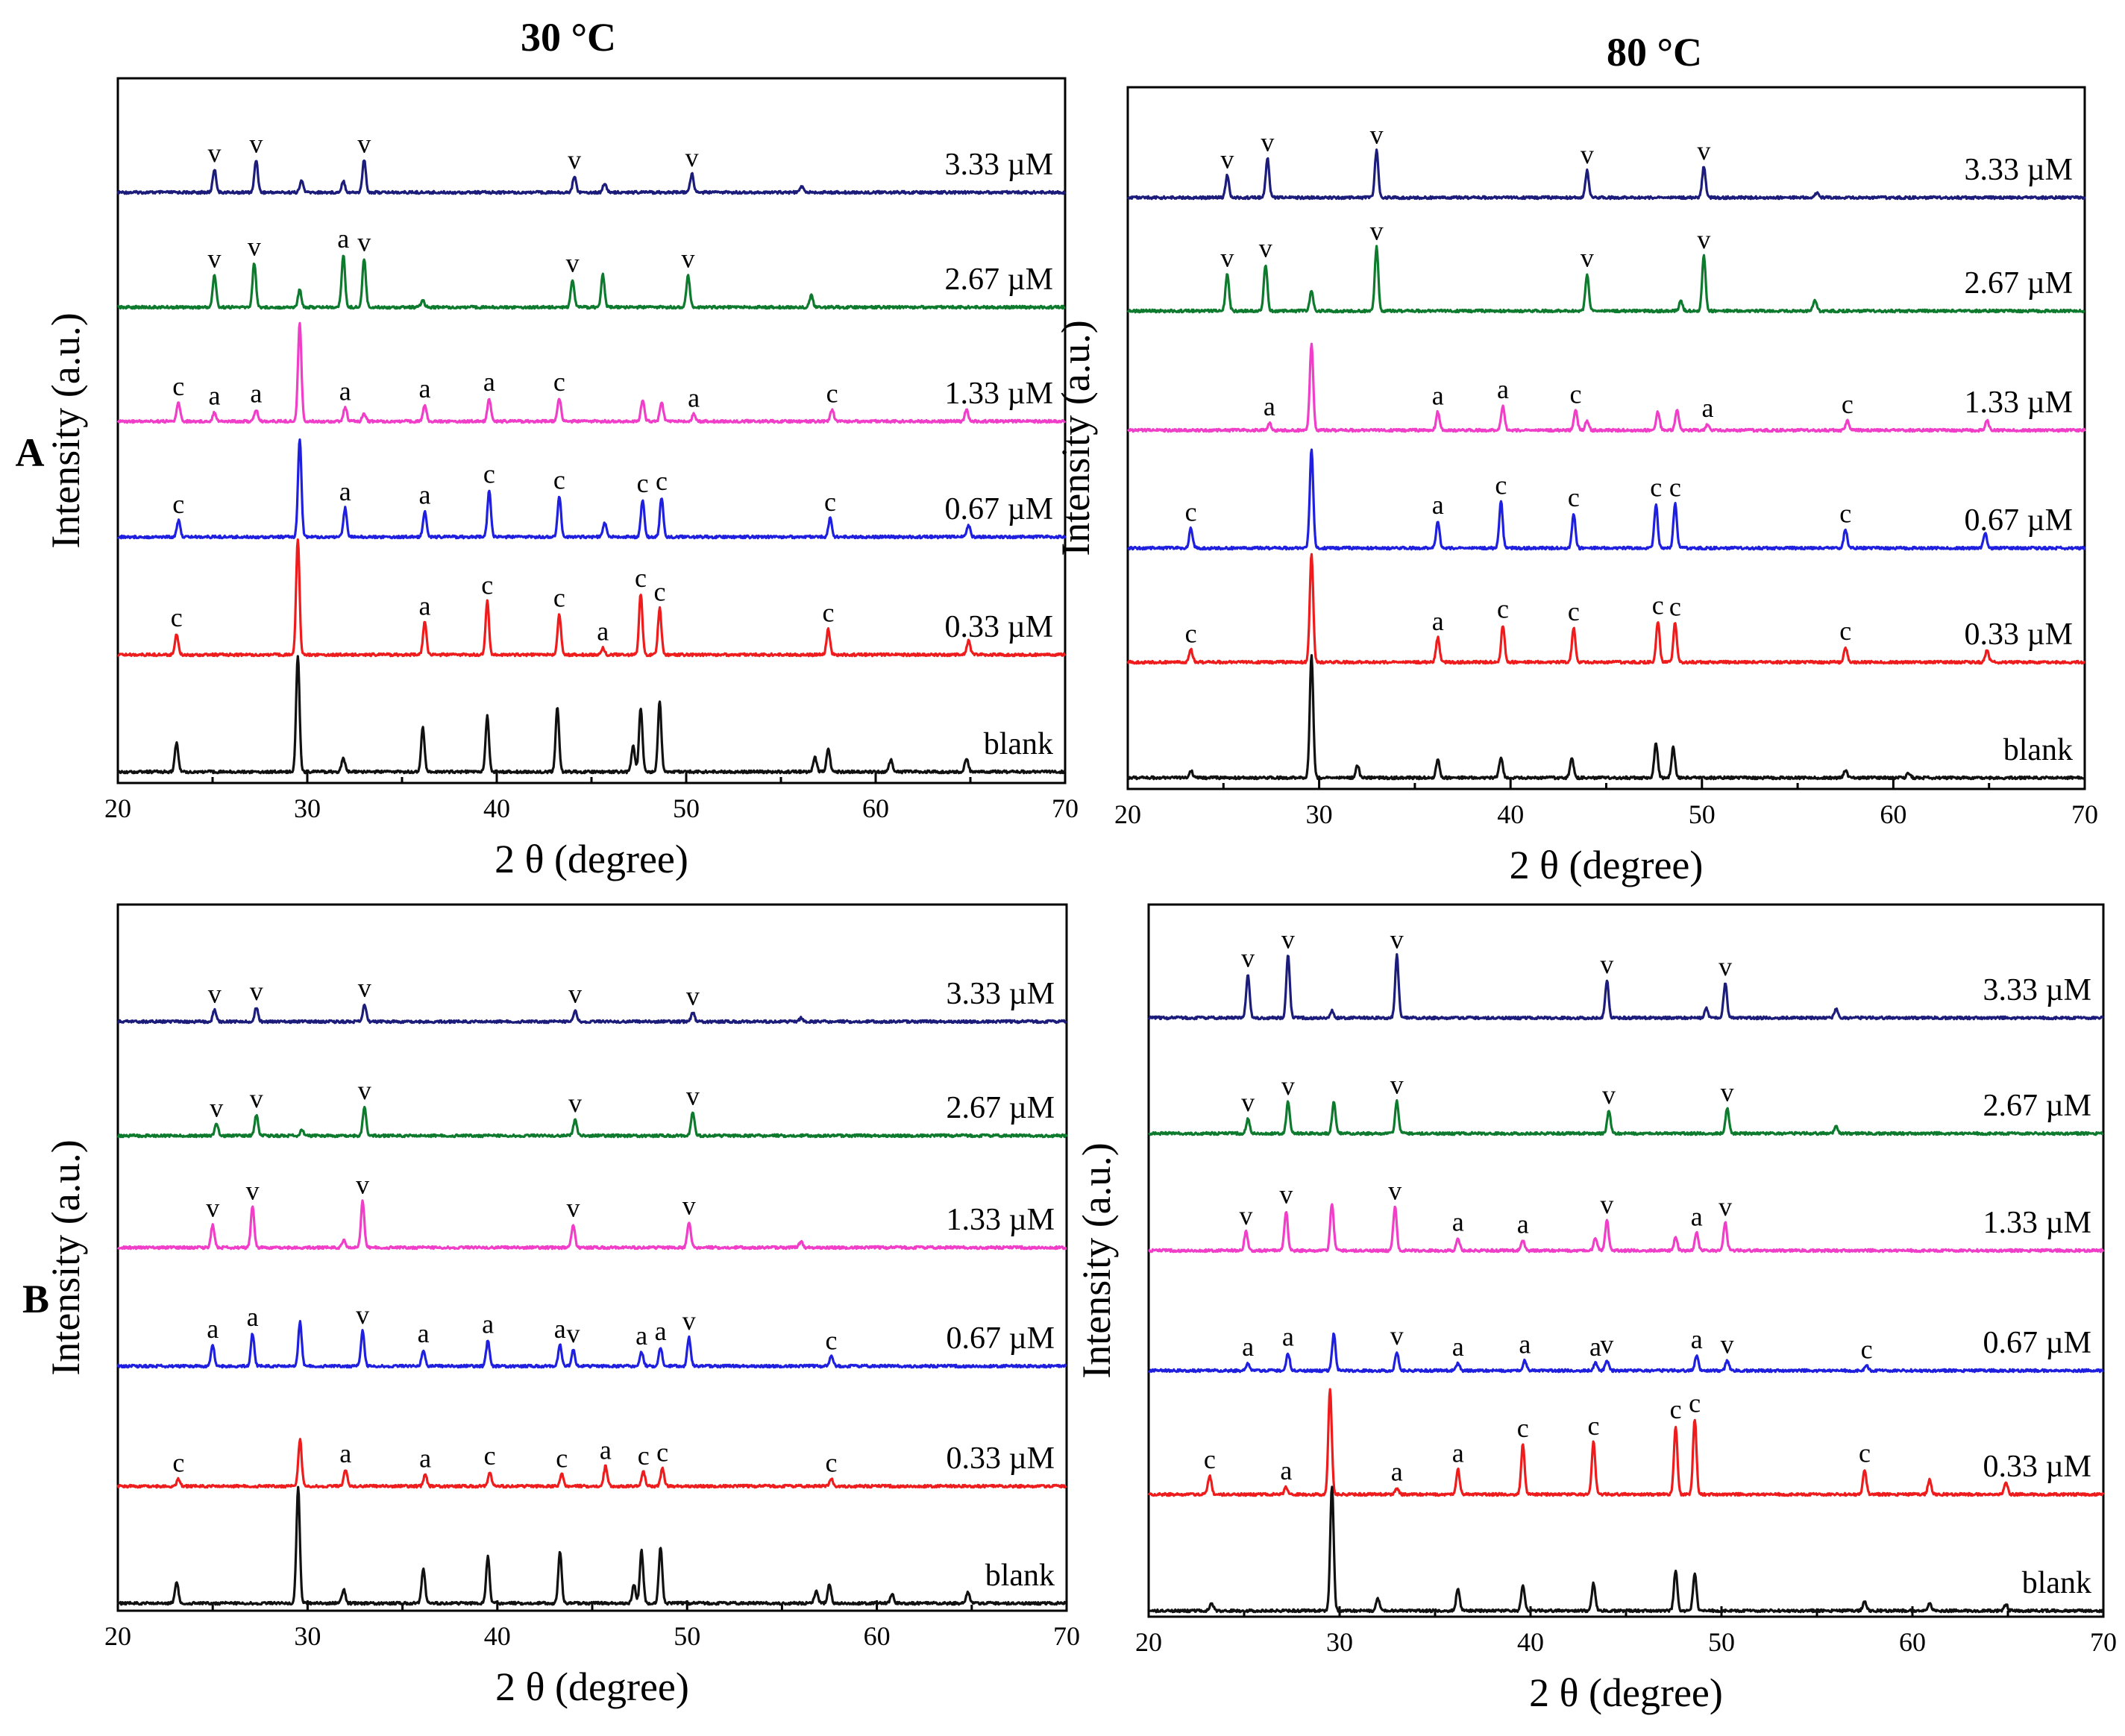 The height and width of the screenshot is (1736, 2125). What do you see at coordinates (1912, 1642) in the screenshot?
I see `x-tick-label: 60` at bounding box center [1912, 1642].